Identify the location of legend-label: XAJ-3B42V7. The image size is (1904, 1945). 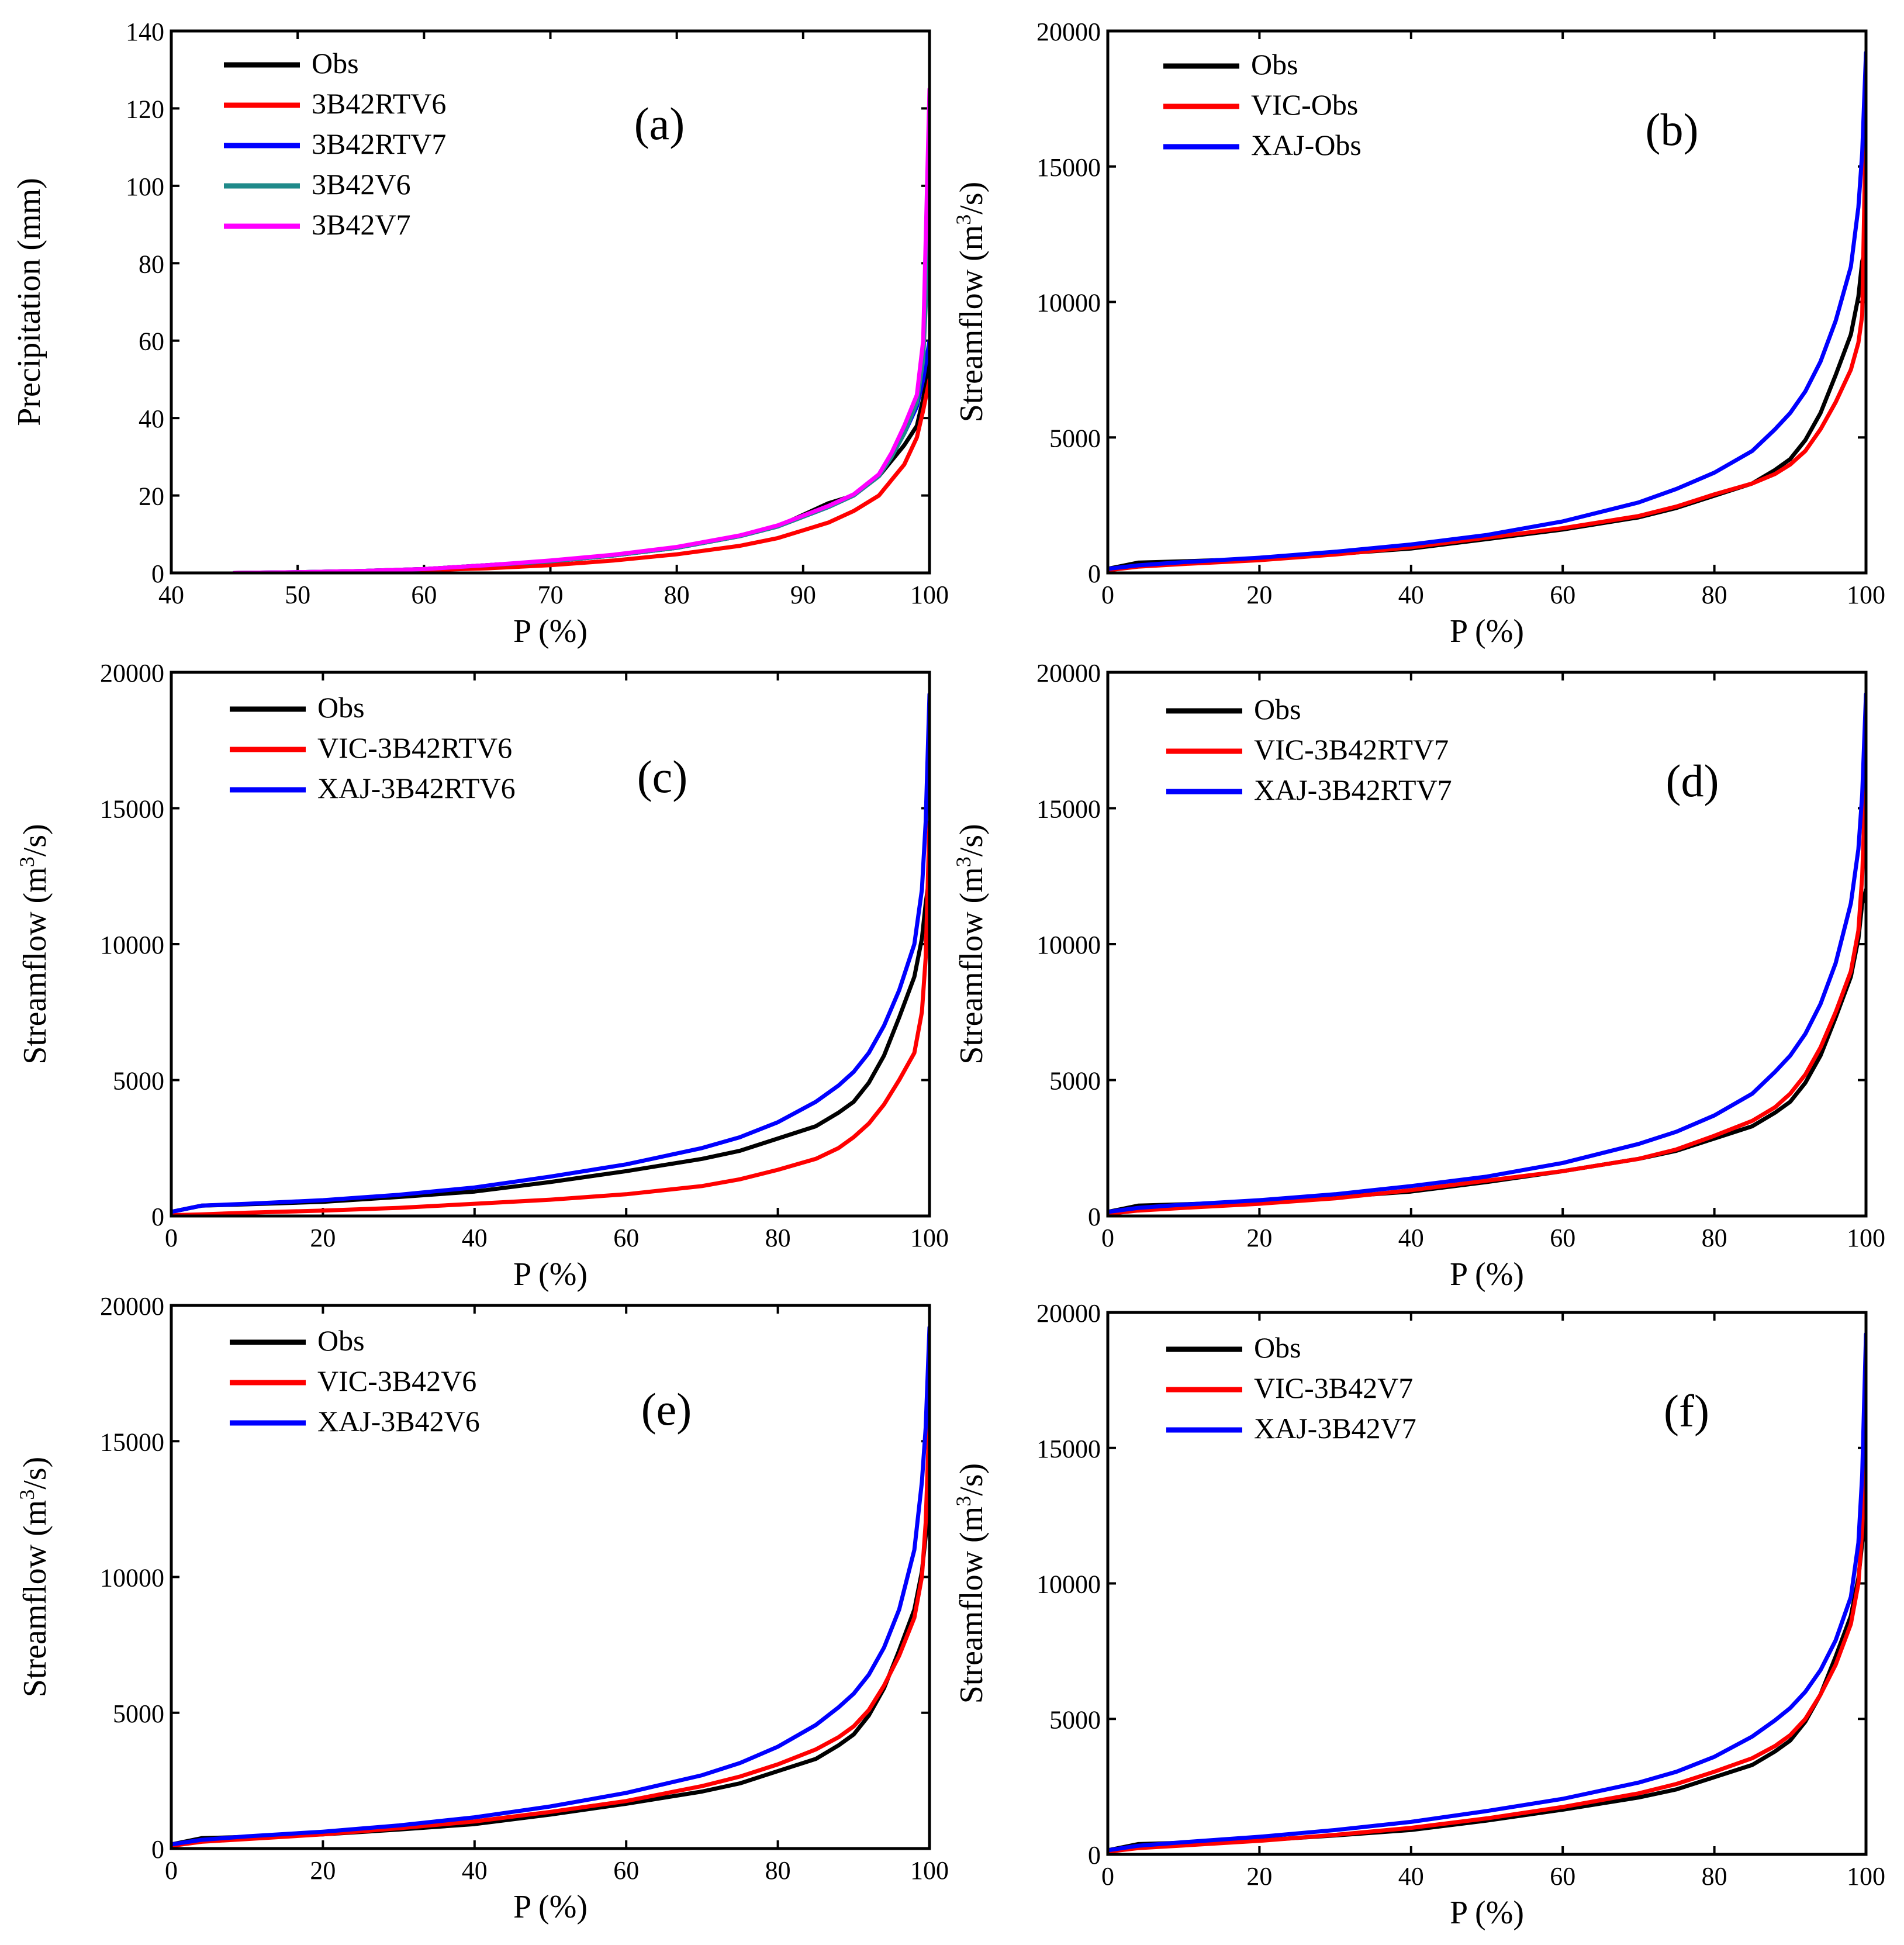
(1335, 1428).